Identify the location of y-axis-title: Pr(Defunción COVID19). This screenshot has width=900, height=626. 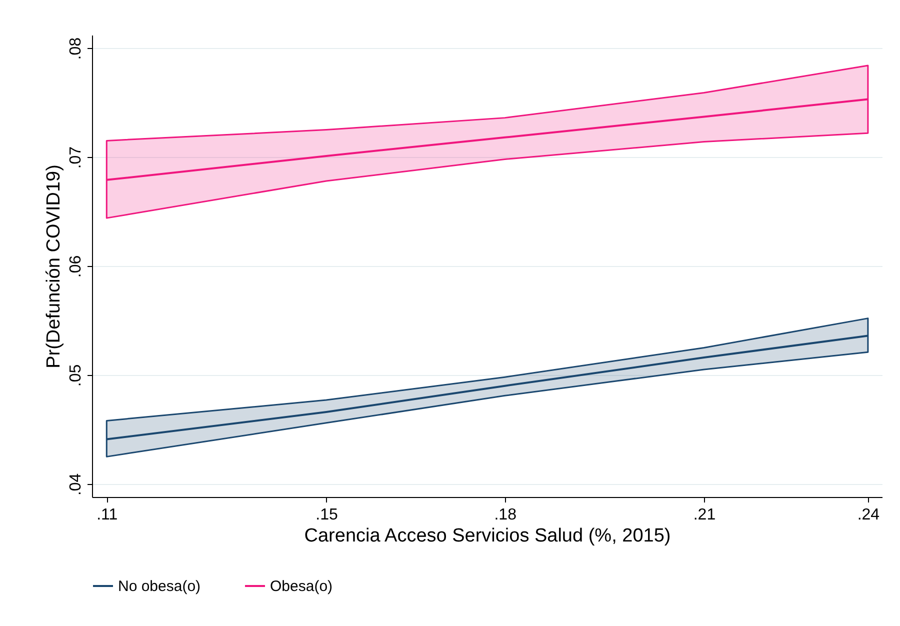
(54, 266).